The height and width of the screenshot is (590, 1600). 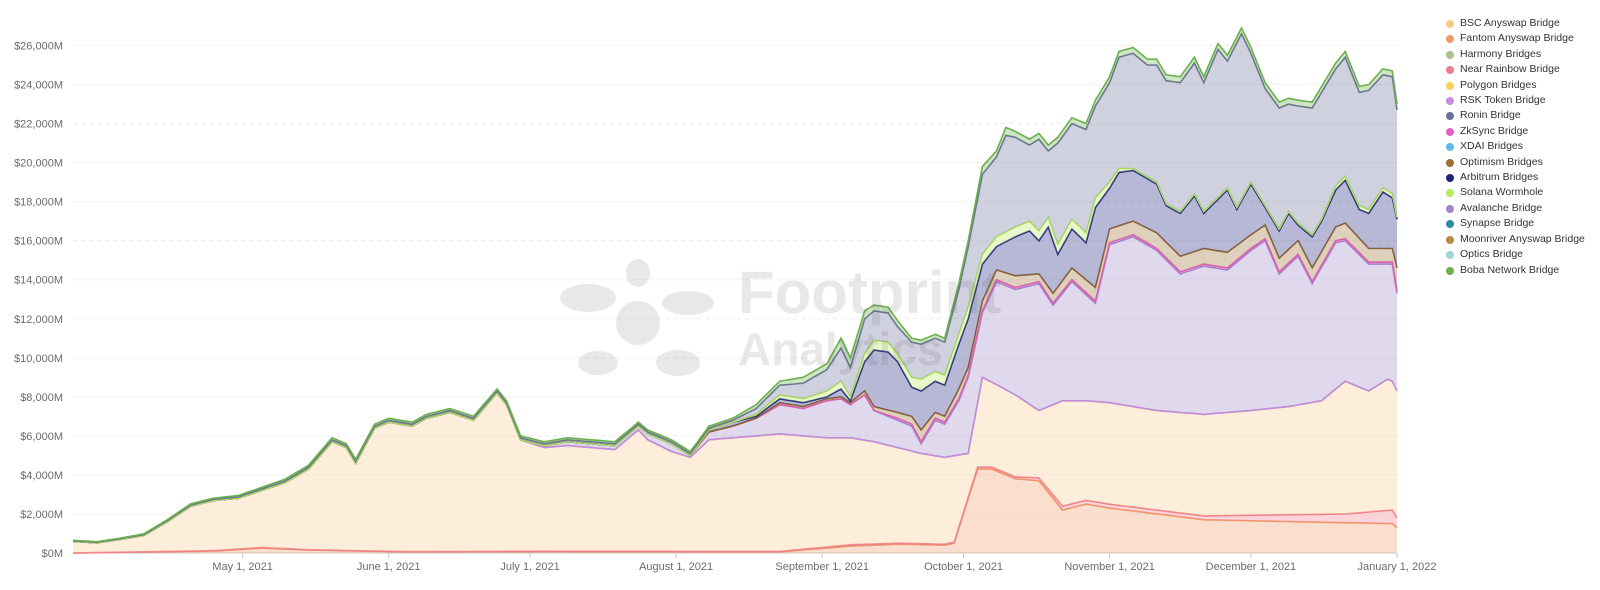 I want to click on legend-item: Solana Wormhole, so click(x=1521, y=192).